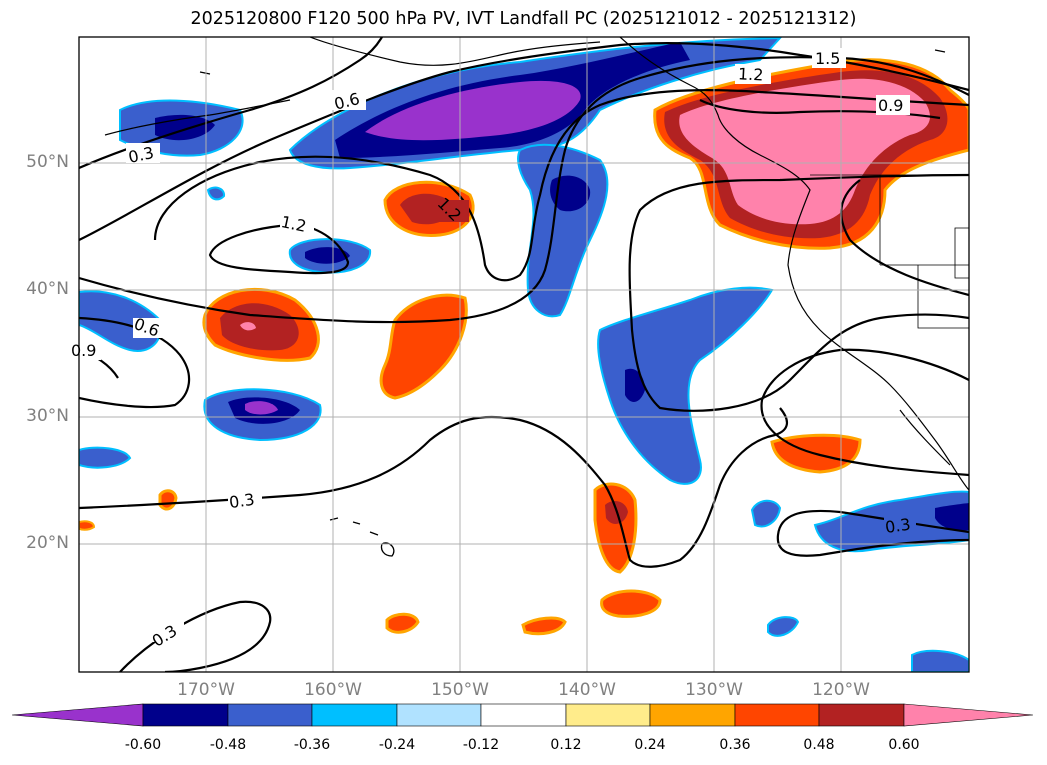 The image size is (1047, 765). Describe the element at coordinates (293, 224) in the screenshot. I see `contour-label-1.2-loop: 1.2` at that location.